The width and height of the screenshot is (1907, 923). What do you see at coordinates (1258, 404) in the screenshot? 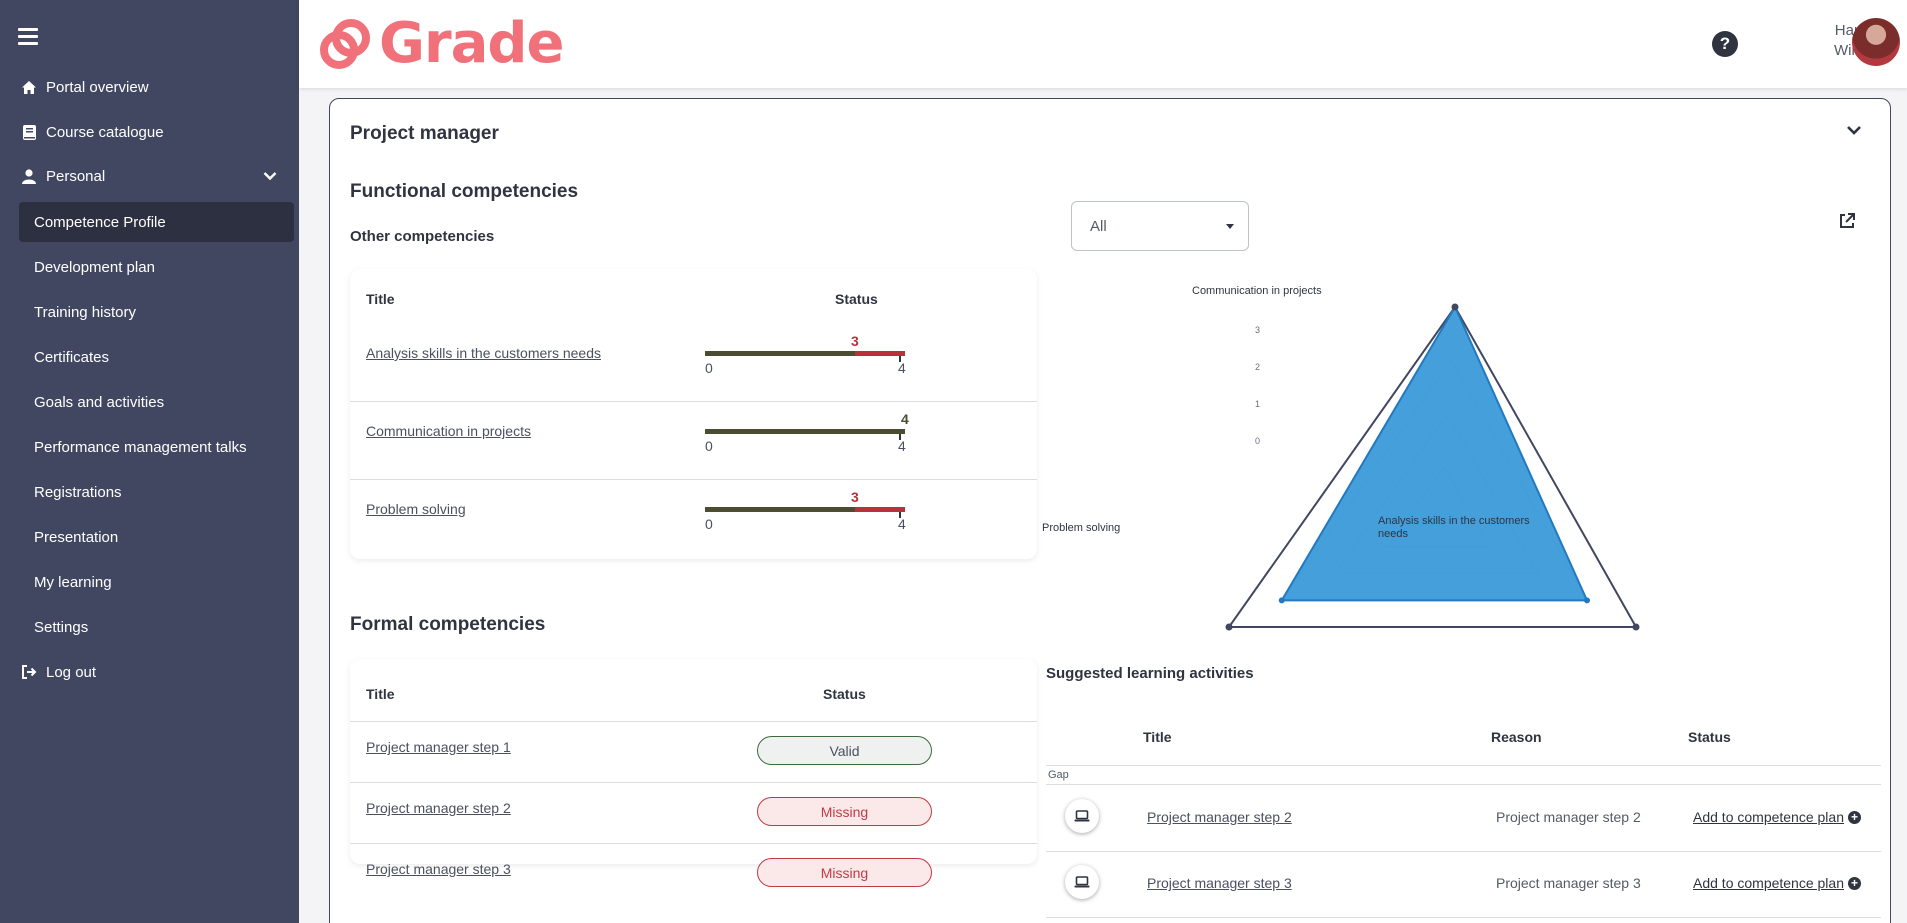
I see `radar-tick-label: 1` at bounding box center [1258, 404].